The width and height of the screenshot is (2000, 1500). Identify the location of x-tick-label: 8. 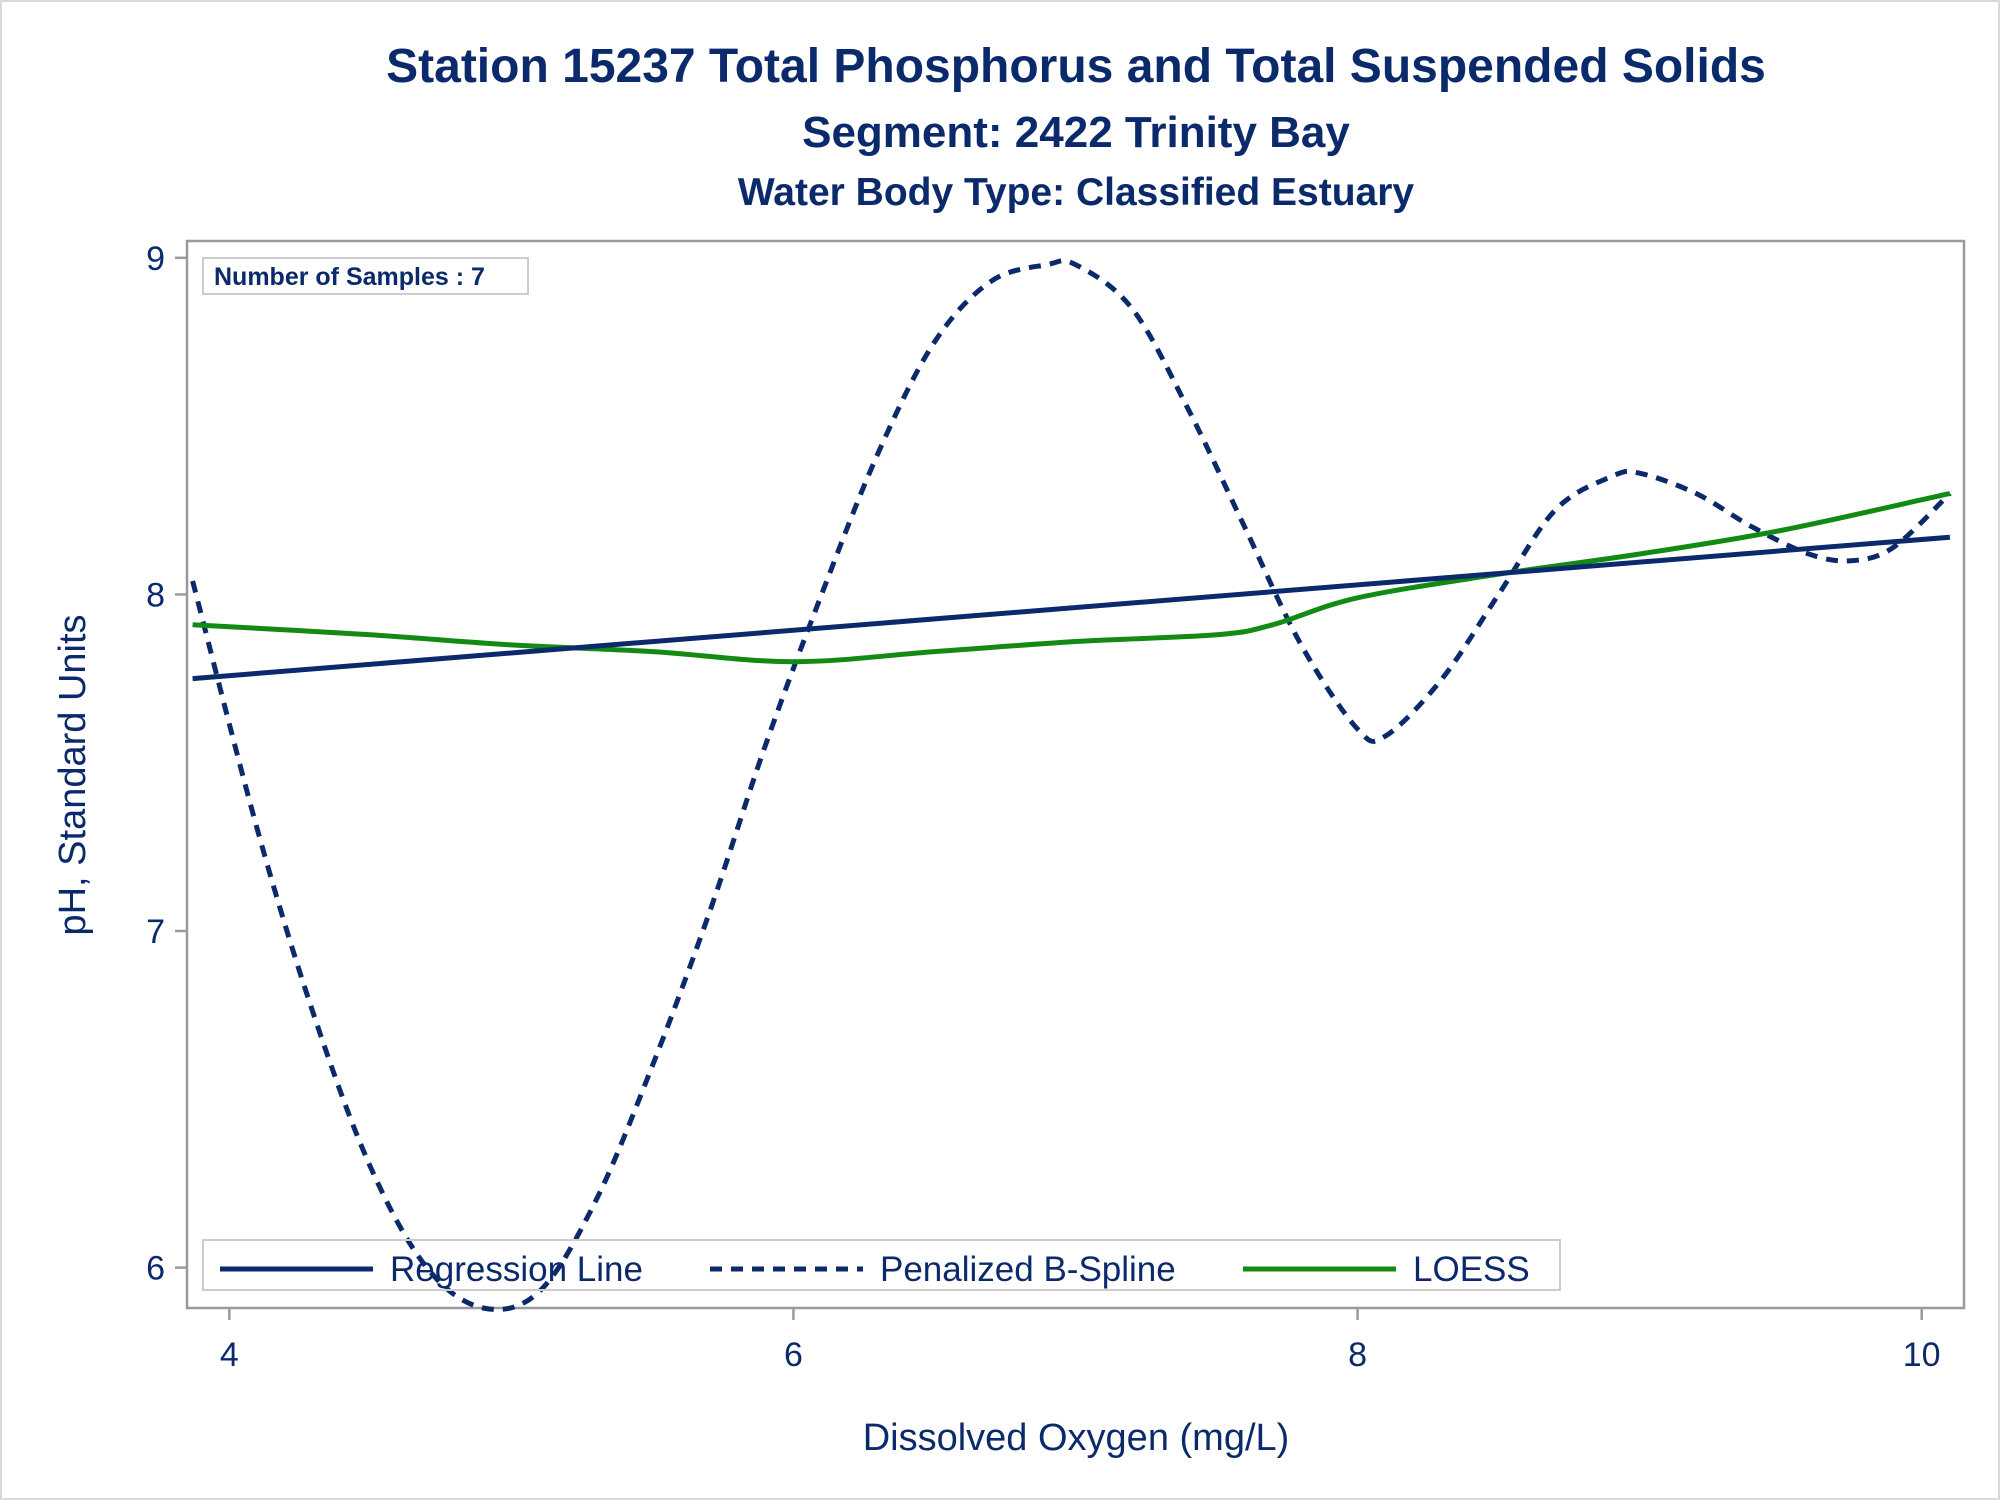
(1357, 1355).